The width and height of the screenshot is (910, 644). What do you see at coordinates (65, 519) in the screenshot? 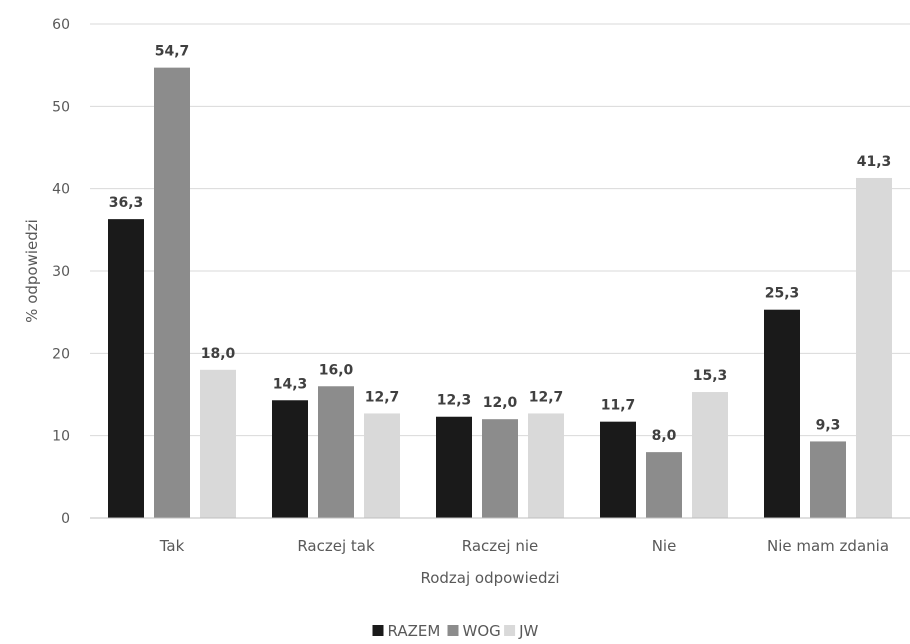
I see `y-tick-label: 0` at bounding box center [65, 519].